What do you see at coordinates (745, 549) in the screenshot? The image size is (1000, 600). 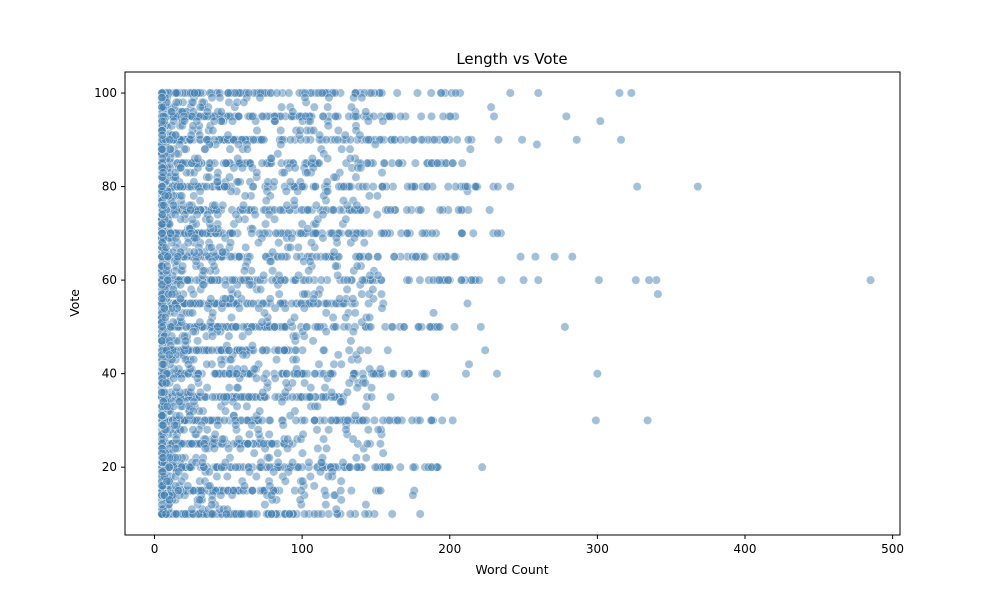 I see `x-tick-label: 400` at bounding box center [745, 549].